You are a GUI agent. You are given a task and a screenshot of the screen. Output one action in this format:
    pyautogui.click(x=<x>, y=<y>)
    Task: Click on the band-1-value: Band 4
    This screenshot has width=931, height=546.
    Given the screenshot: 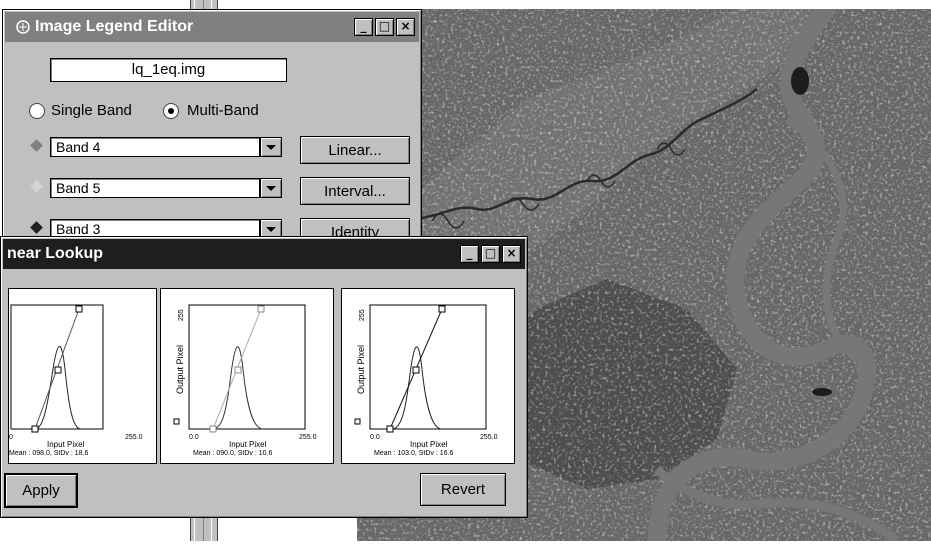 What is the action you would take?
    pyautogui.click(x=155, y=147)
    